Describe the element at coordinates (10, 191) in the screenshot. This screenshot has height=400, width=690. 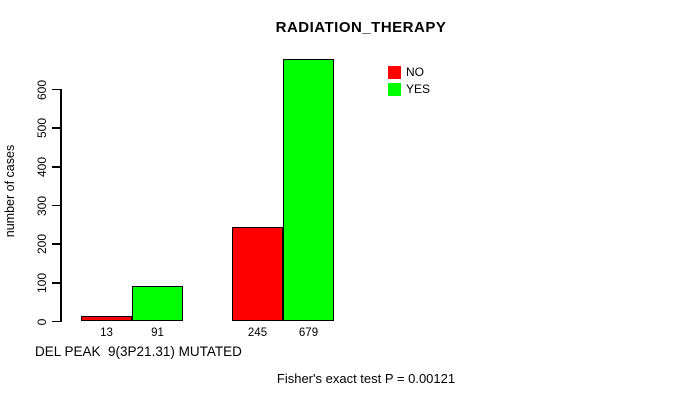
I see `y-axis-label: number of cases` at that location.